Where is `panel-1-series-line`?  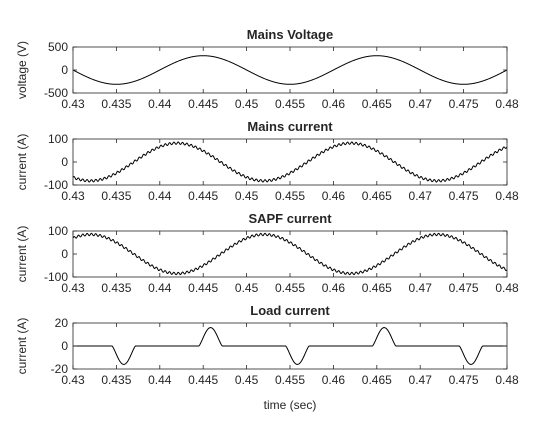
panel-1-series-line is located at coordinates (290, 70).